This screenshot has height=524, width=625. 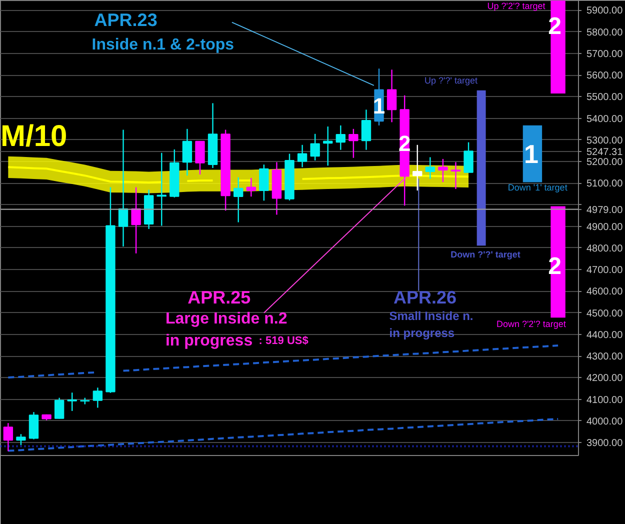 I want to click on annotation: Down ?'?' target, so click(x=485, y=254).